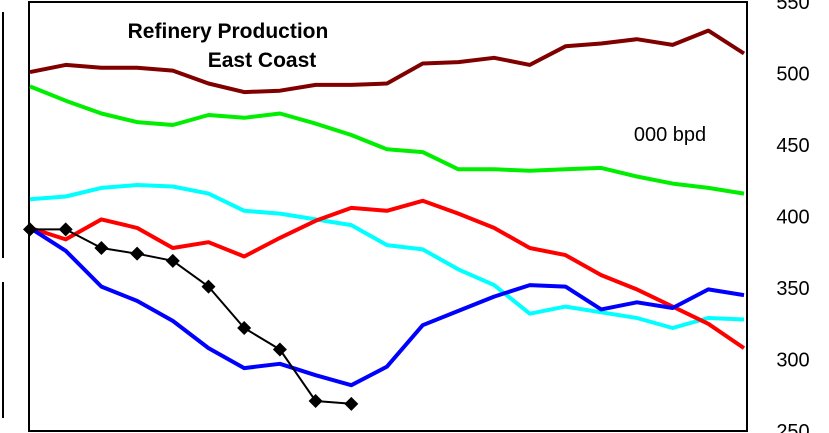 The height and width of the screenshot is (433, 829). I want to click on chart-title: Refinery Production, so click(228, 31).